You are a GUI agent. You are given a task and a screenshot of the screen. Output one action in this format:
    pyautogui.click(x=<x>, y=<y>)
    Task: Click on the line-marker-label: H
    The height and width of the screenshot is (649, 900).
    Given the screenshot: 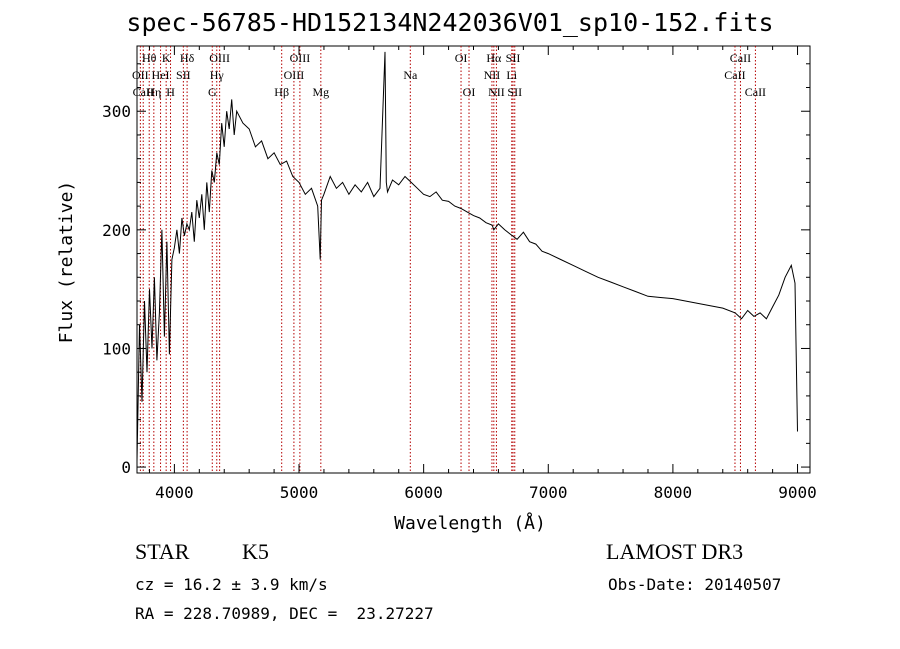 What is the action you would take?
    pyautogui.click(x=170, y=92)
    